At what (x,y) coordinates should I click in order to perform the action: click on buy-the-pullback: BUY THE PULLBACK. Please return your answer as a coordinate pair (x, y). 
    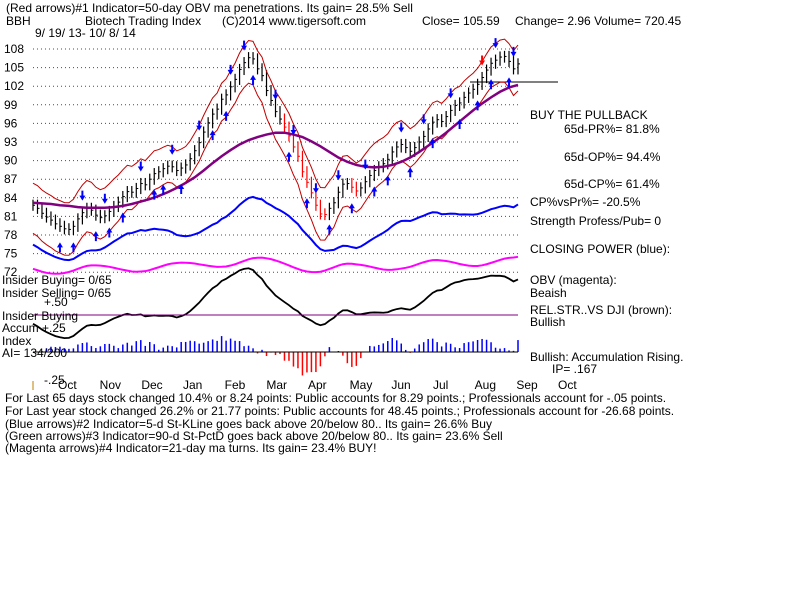
    Looking at the image, I should click on (589, 115).